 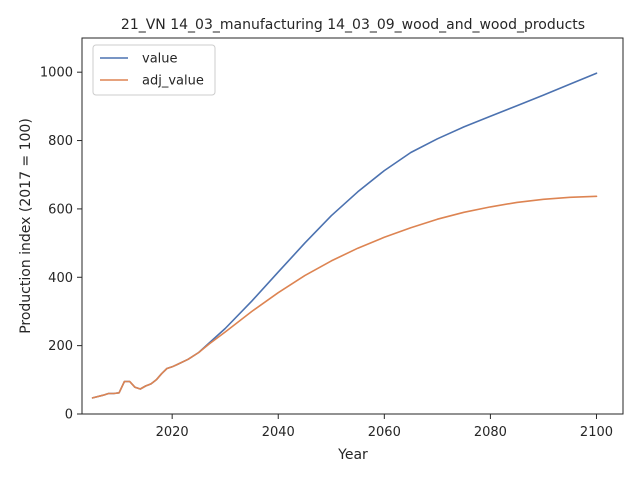 I want to click on x-axis: 2020 2040 2060 2080 2100, so click(x=384, y=427).